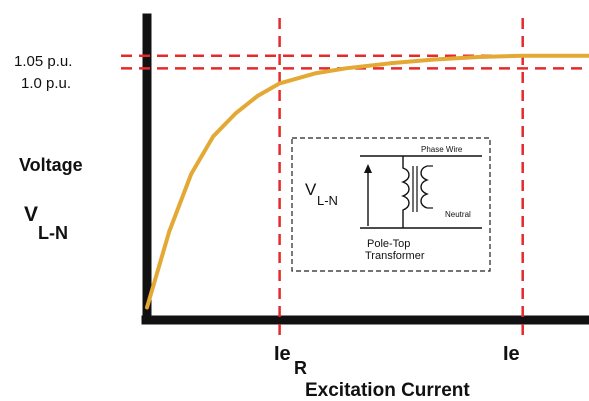 The height and width of the screenshot is (401, 589). I want to click on inset-caption-line1: Pole-Top, so click(388, 244).